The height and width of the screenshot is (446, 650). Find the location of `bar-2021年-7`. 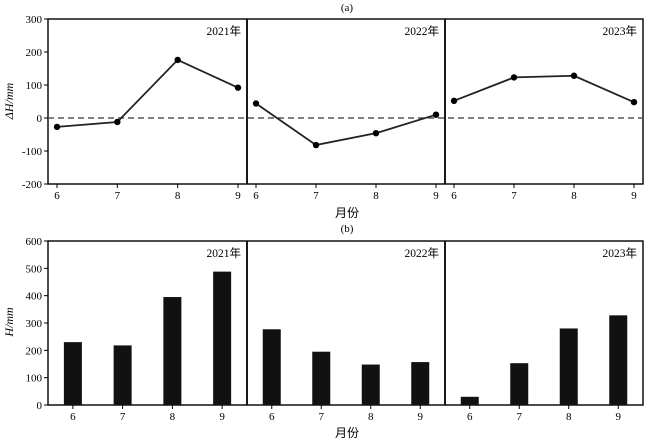

bar-2021年-7 is located at coordinates (122, 375).